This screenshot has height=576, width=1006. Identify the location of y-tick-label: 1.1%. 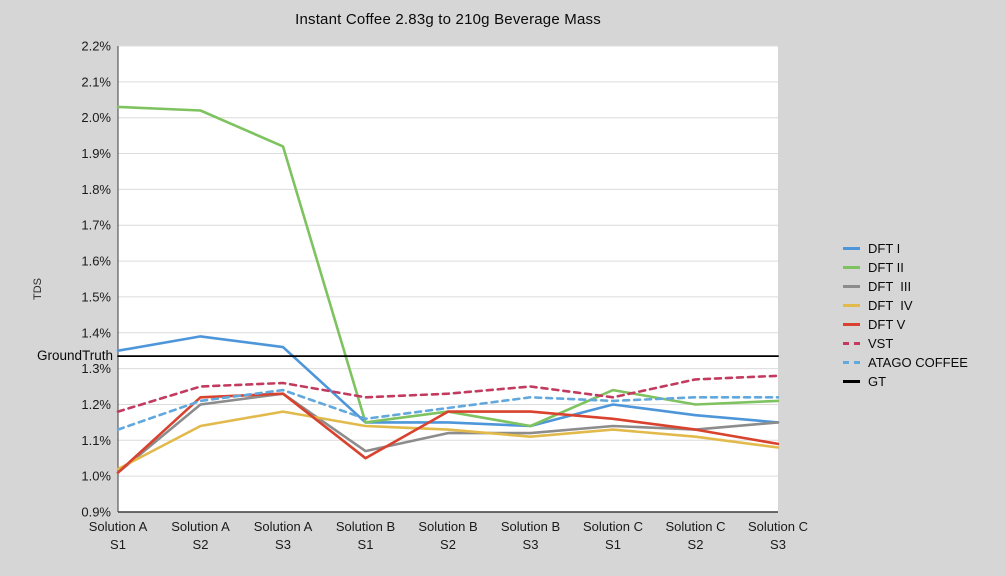
(96, 440).